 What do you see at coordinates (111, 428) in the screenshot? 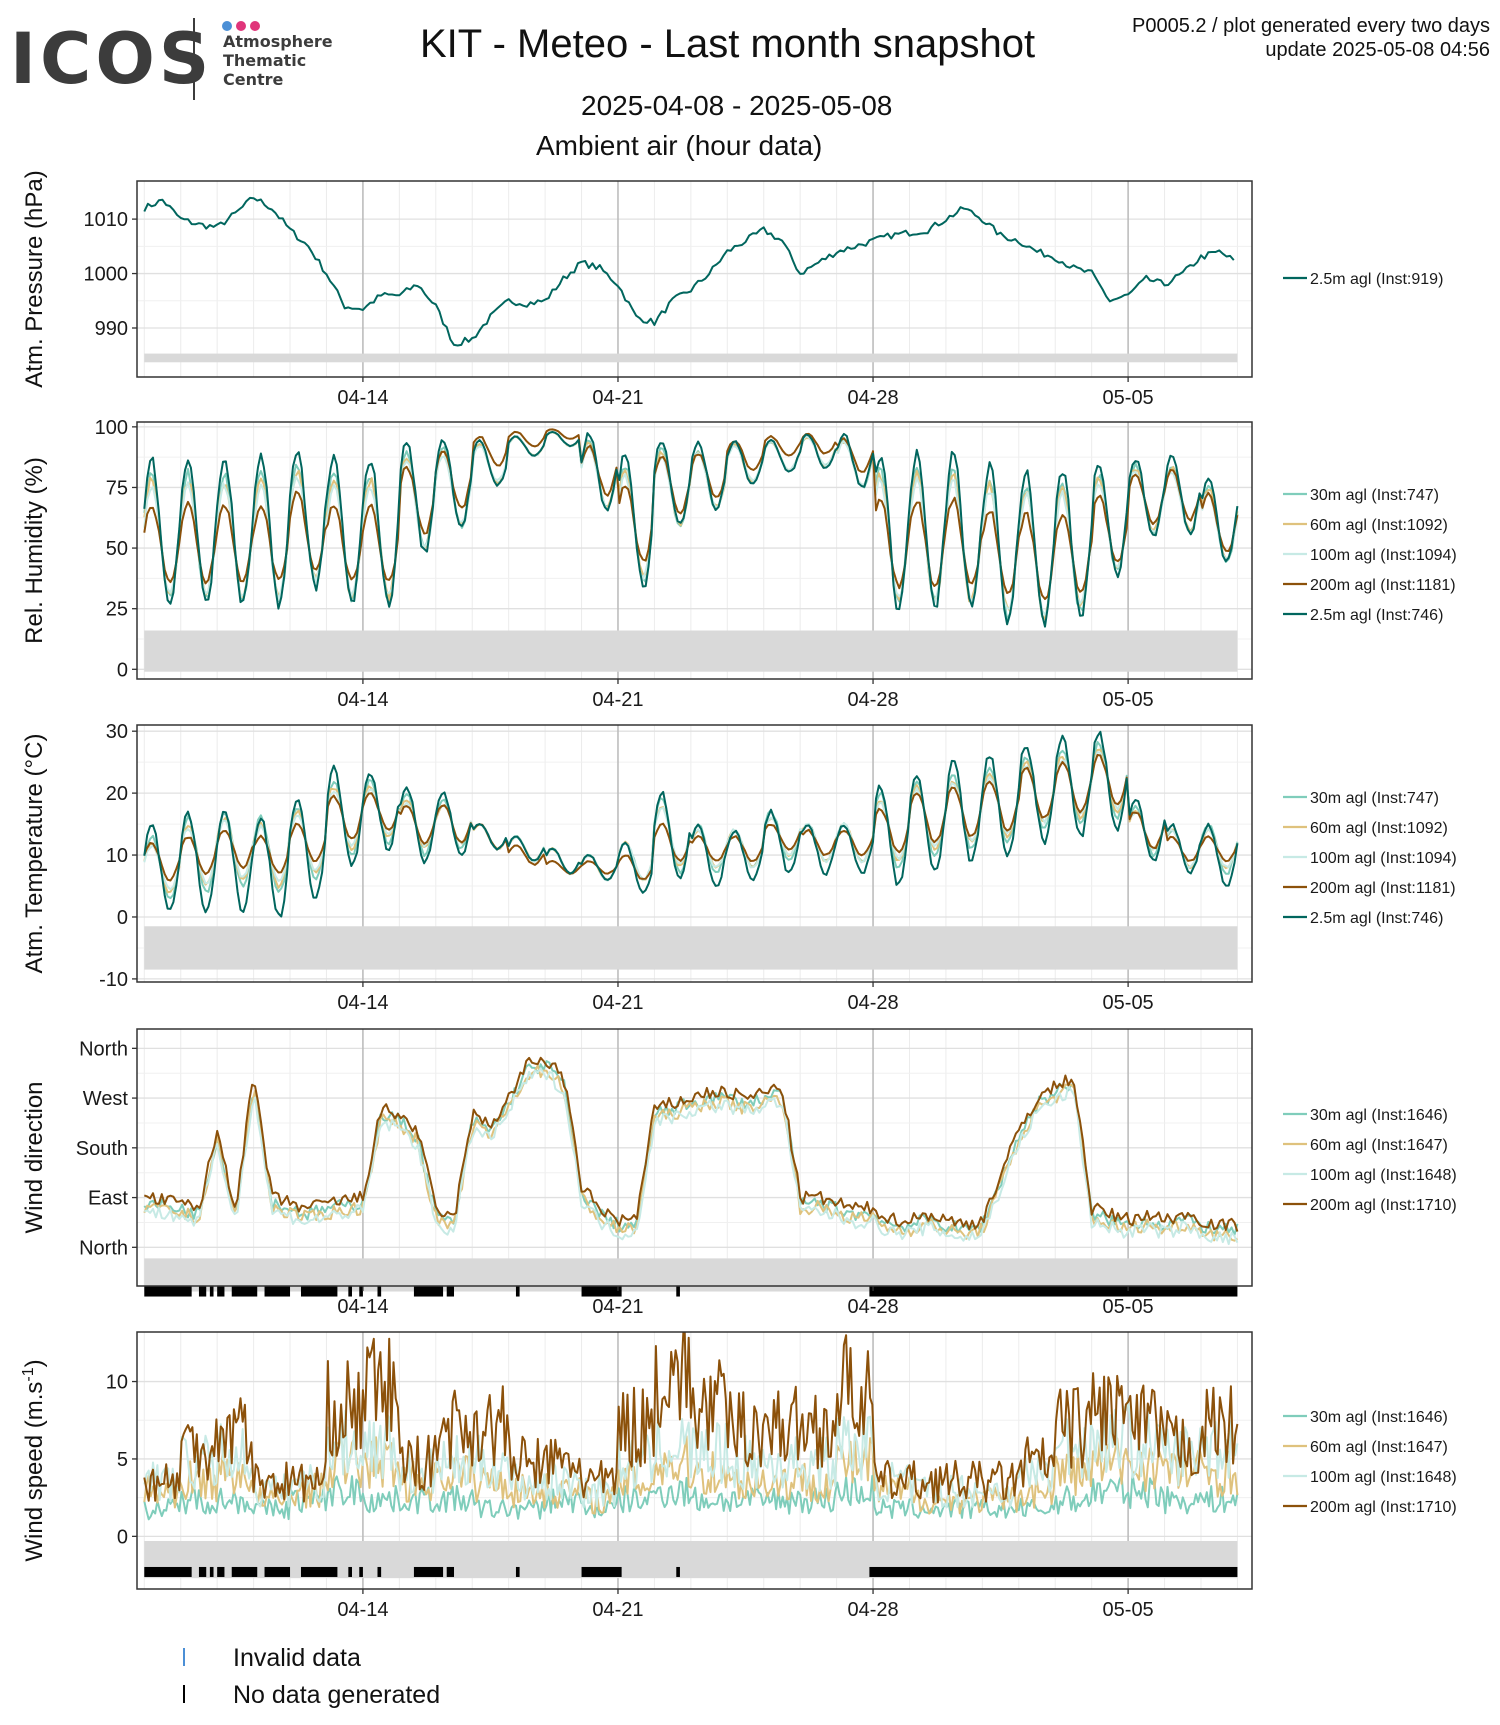
I see `y-tick-label: 100` at bounding box center [111, 428].